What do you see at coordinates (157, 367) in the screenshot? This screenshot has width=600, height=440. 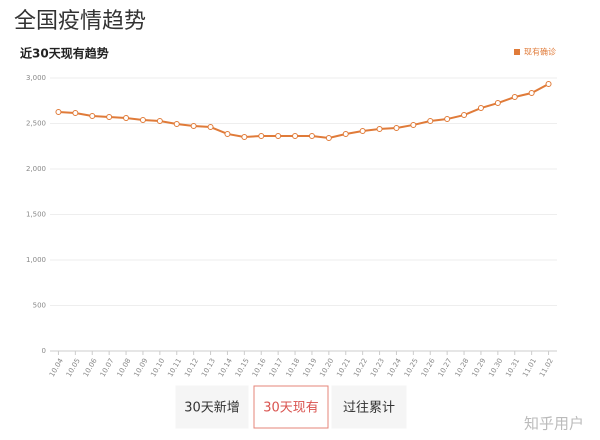 I see `x-tick-label: 10.10` at bounding box center [157, 367].